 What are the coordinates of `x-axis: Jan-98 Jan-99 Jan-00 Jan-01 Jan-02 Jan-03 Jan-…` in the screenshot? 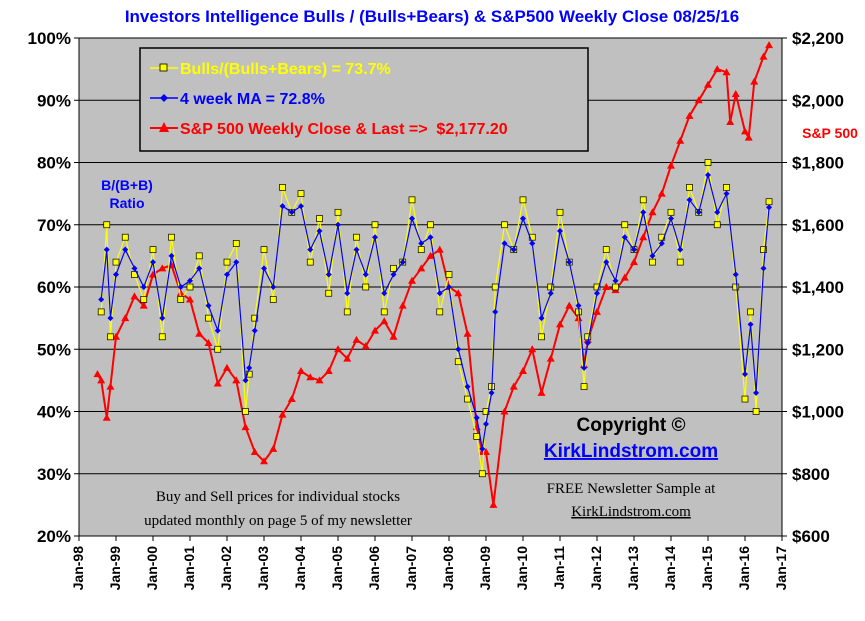 It's located at (429, 563).